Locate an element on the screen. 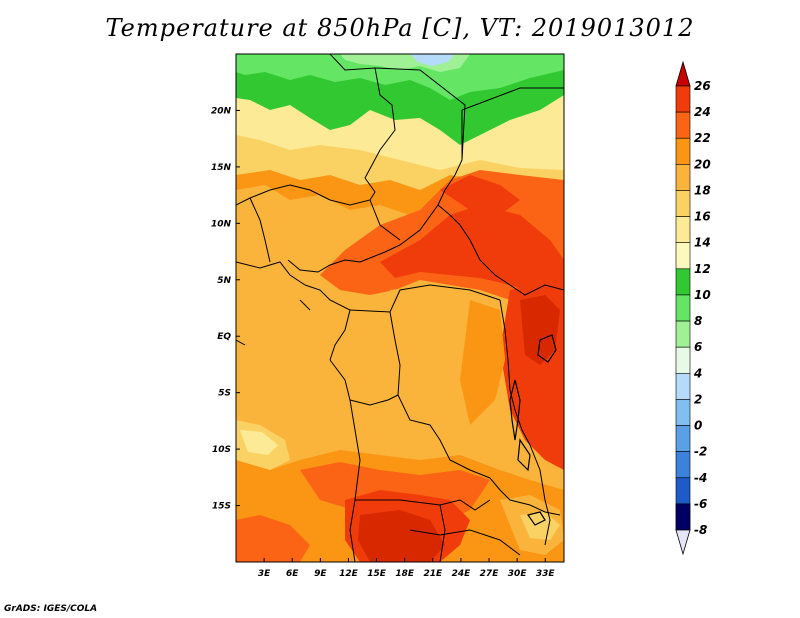  lat-tick-label: 15N is located at coordinates (221, 168).